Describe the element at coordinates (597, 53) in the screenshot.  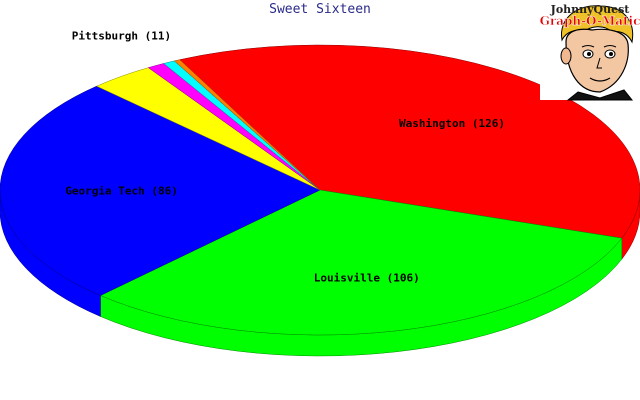
I see `cartoon-boy-face-icon` at that location.